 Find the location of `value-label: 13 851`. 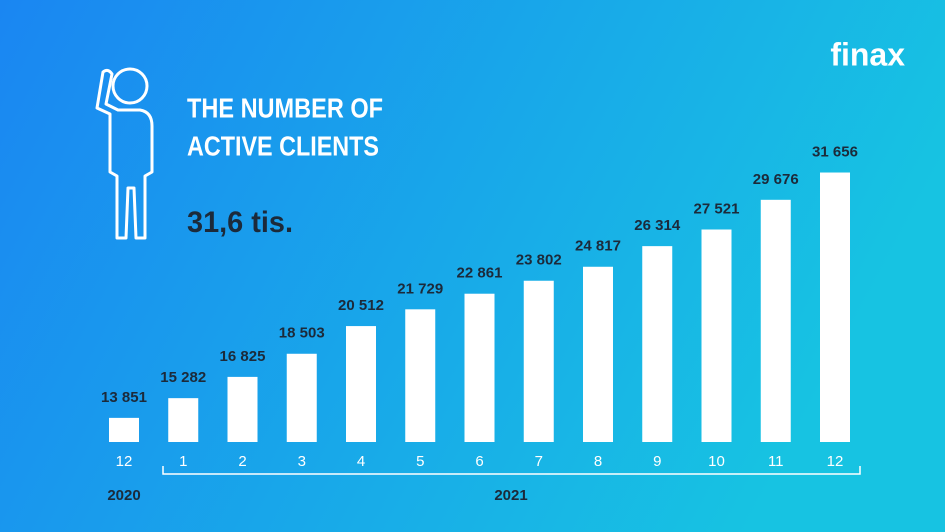

value-label: 13 851 is located at coordinates (124, 397).